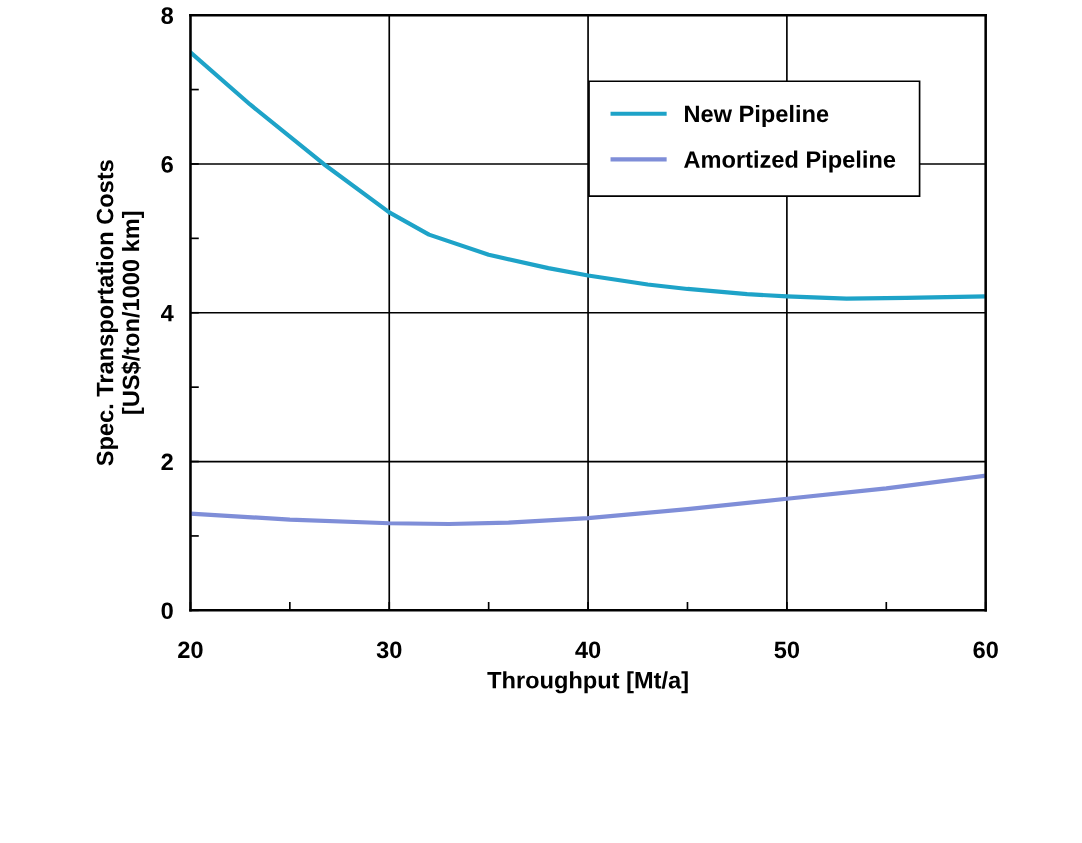 The width and height of the screenshot is (1082, 843). What do you see at coordinates (190, 650) in the screenshot?
I see `x-tick-label: 20` at bounding box center [190, 650].